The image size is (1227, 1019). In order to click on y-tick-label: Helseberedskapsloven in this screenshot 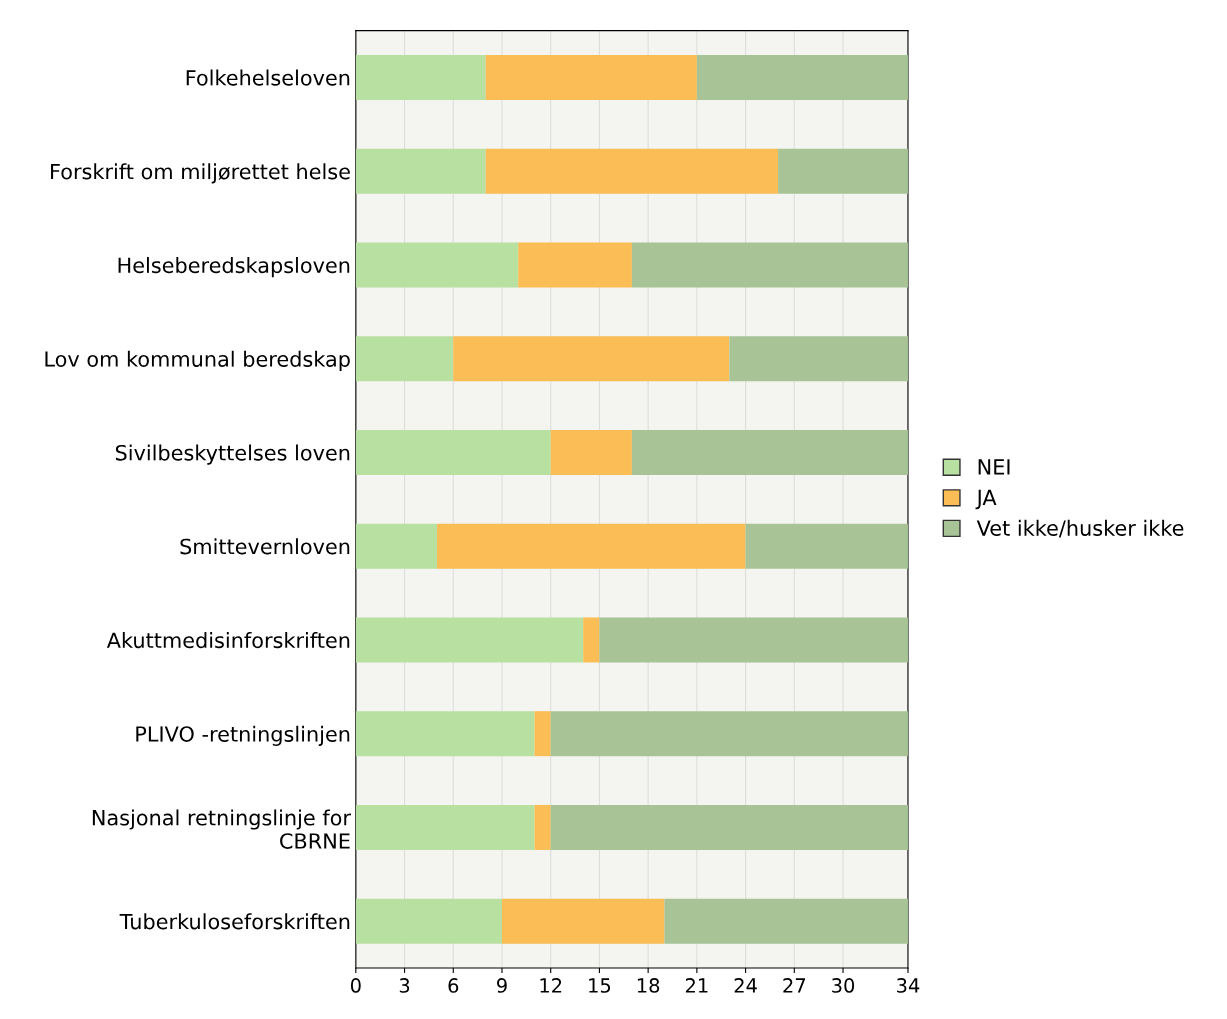, I will do `click(234, 267)`.